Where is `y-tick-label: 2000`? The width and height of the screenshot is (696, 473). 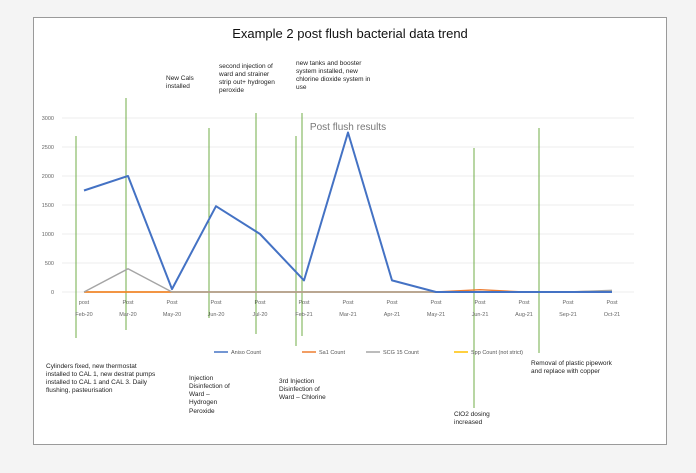 y-tick-label: 2000 is located at coordinates (48, 177).